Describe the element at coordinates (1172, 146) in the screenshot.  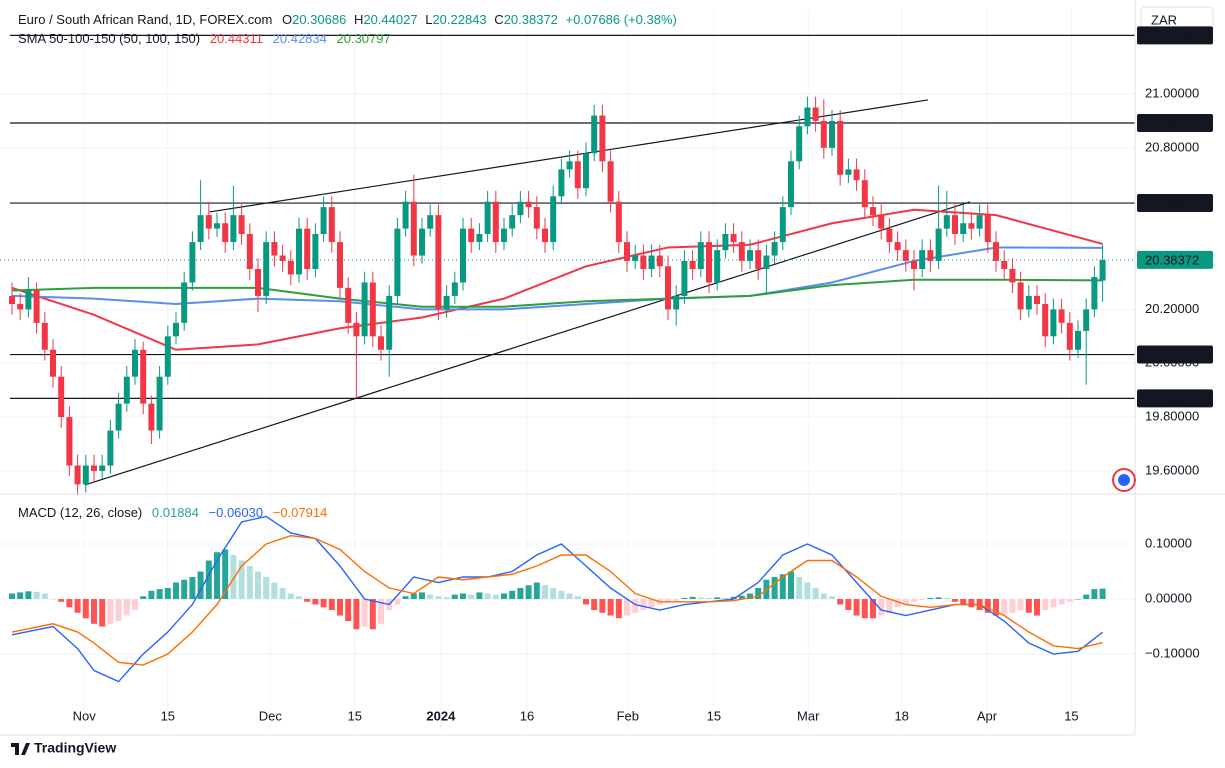
I see `y-tick-label: 20.80000` at that location.